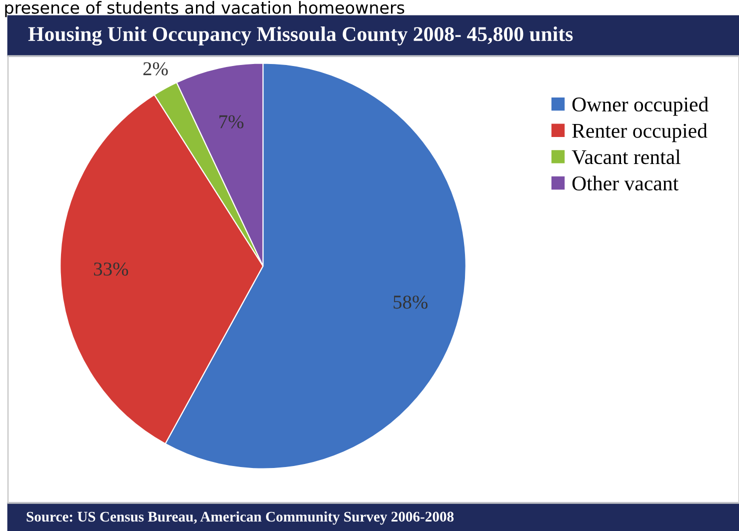 The image size is (739, 531). What do you see at coordinates (204, 9) in the screenshot?
I see `text: presence of students and vacation homeowners` at bounding box center [204, 9].